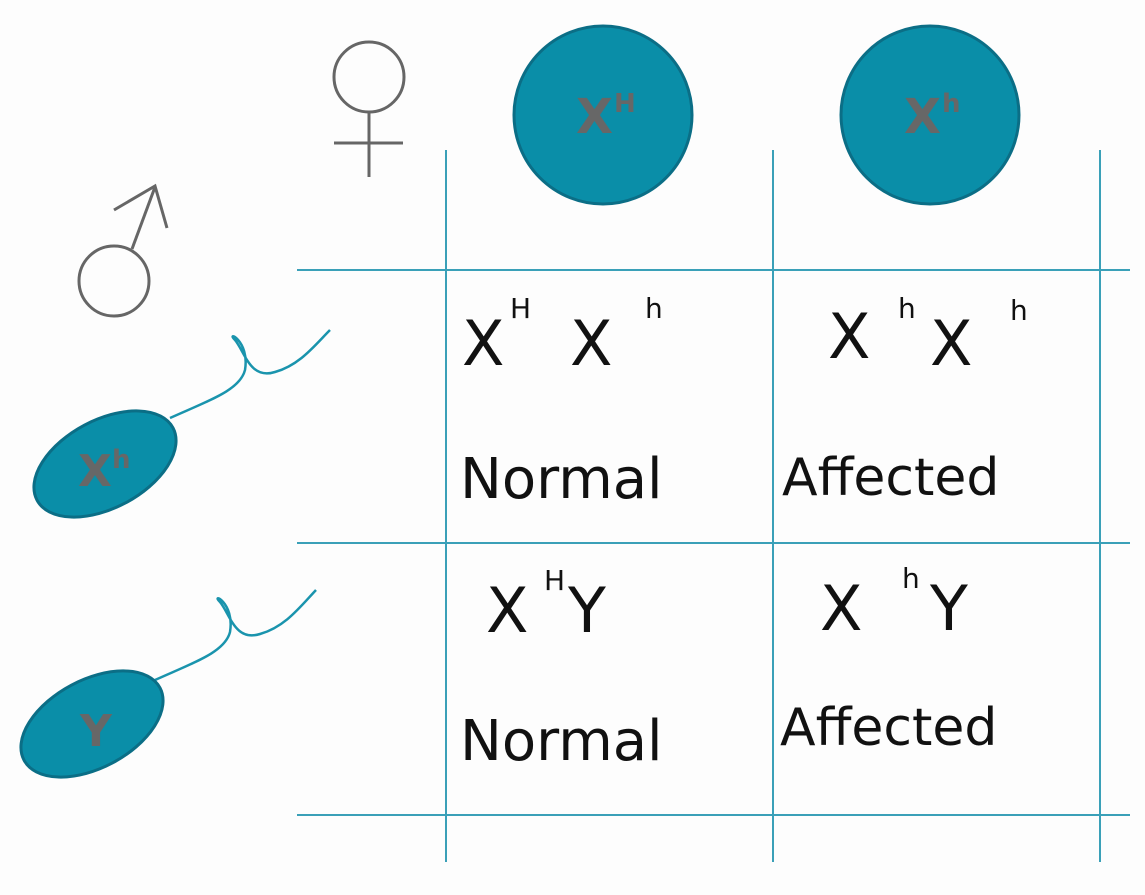  What do you see at coordinates (561, 669) in the screenshot?
I see `cell-xHy: X H Y Normal` at bounding box center [561, 669].